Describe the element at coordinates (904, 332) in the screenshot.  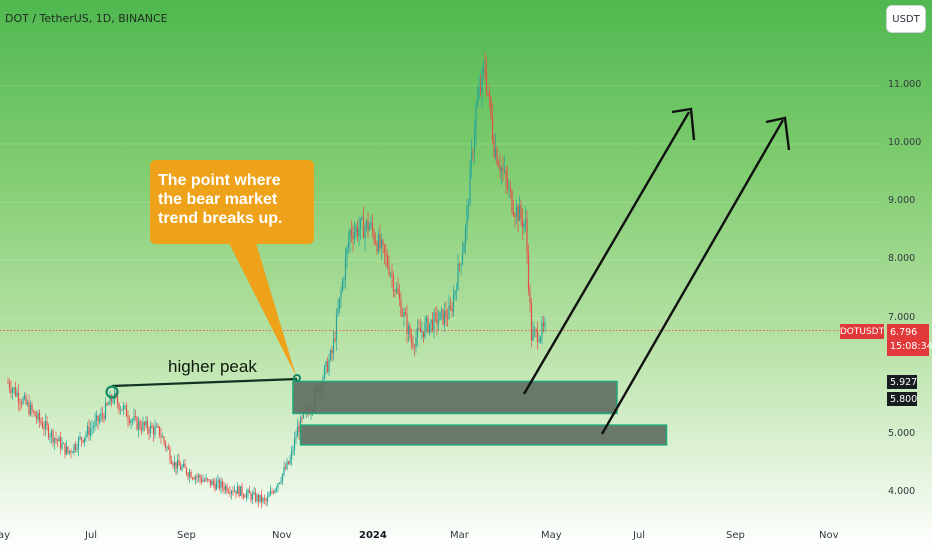
I see `last-price-value: 6.796` at that location.